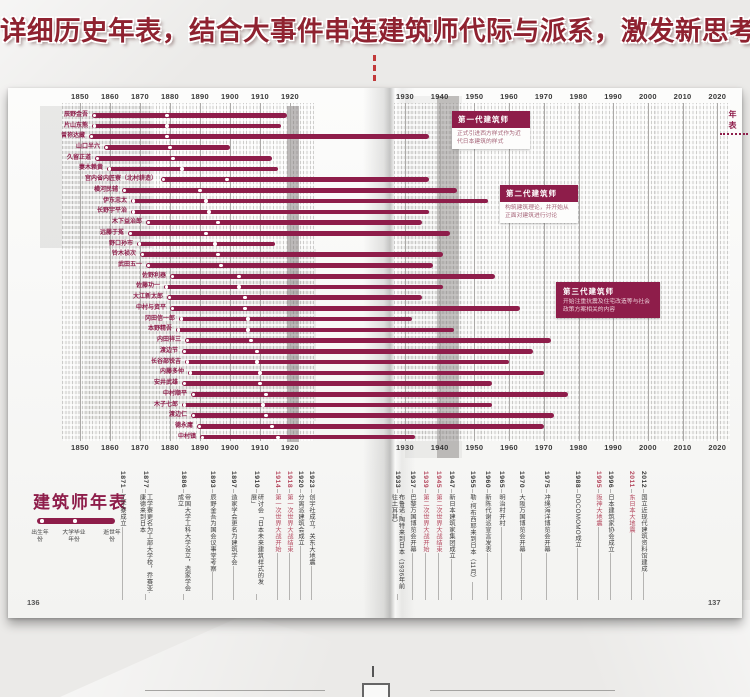 The height and width of the screenshot is (697, 750). Describe the element at coordinates (412, 480) in the screenshot. I see `event-year: 1937` at that location.